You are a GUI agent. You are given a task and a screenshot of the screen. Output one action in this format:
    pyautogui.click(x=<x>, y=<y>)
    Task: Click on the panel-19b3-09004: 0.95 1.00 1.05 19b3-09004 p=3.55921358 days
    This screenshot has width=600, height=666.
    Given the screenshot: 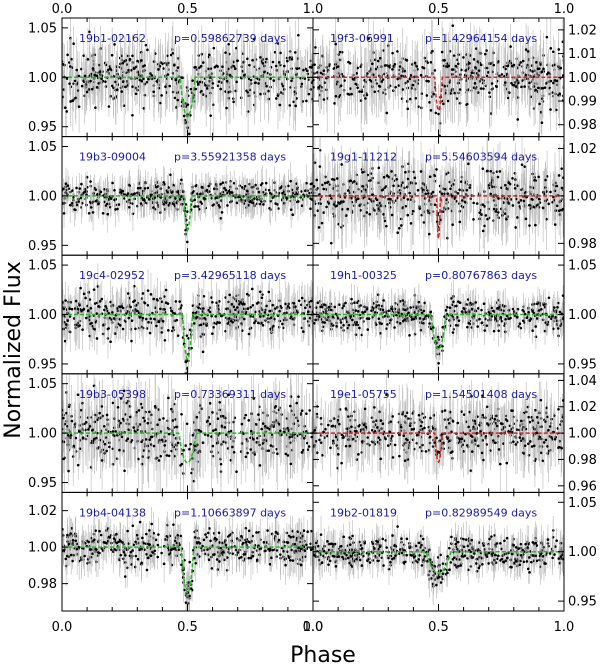 What is the action you would take?
    pyautogui.click(x=171, y=196)
    